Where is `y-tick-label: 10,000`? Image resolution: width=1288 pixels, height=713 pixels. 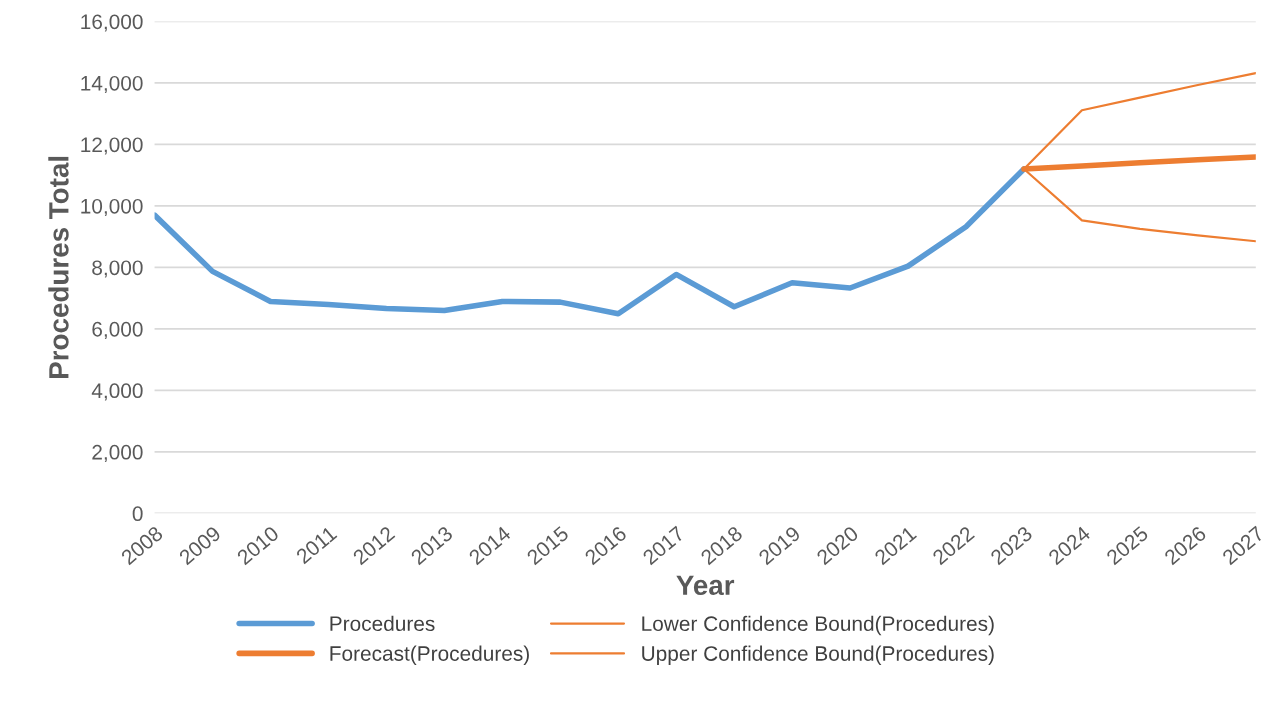 y-tick-label: 10,000 is located at coordinates (112, 207).